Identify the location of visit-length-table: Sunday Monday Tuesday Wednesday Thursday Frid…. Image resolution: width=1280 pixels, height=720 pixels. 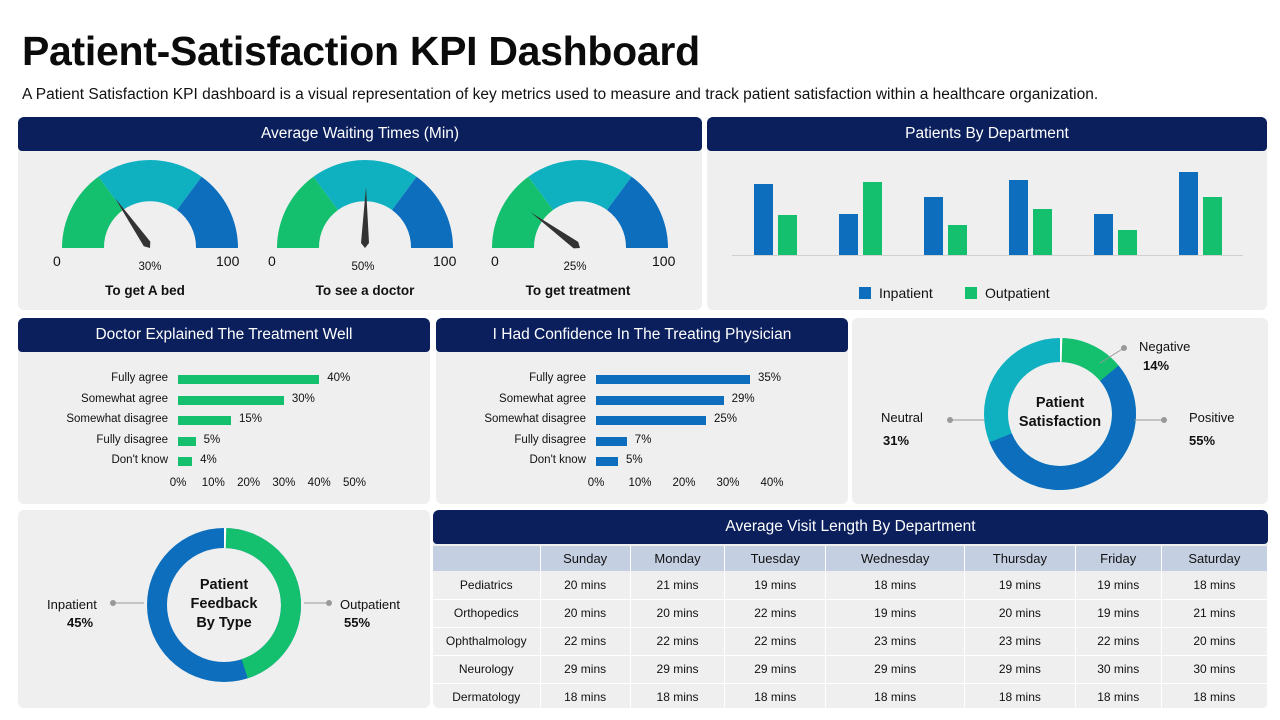
(850, 627).